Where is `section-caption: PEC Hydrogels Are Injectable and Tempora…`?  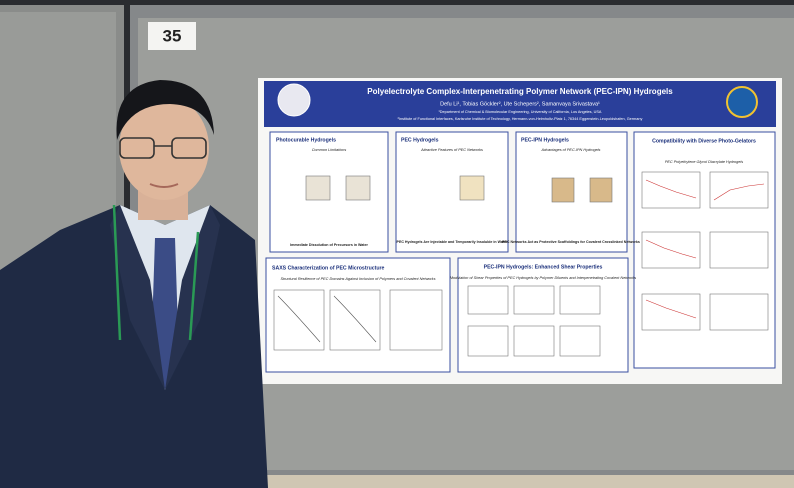
section-caption: PEC Hydrogels Are Injectable and Tempora… is located at coordinates (452, 242).